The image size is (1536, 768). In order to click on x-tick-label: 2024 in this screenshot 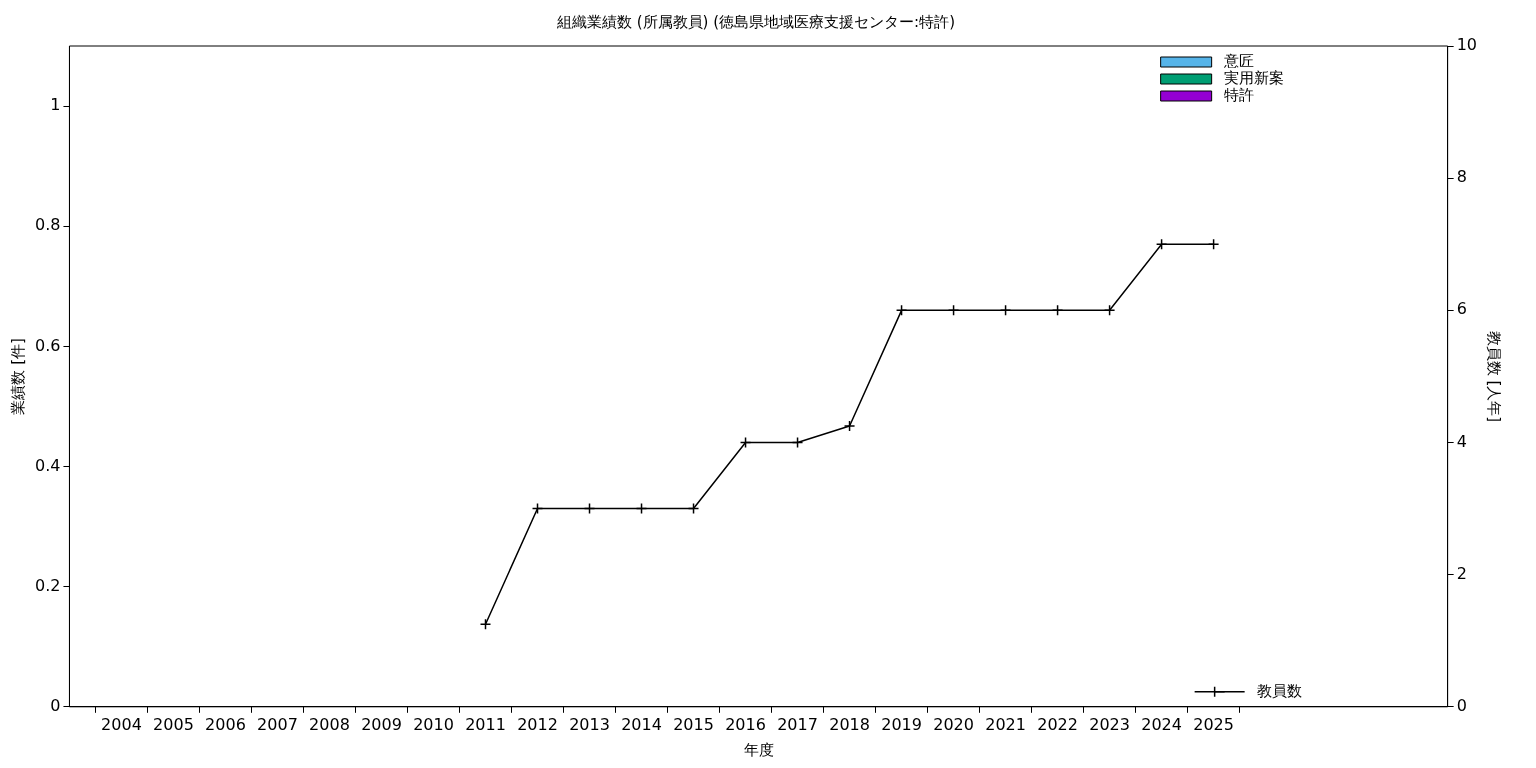, I will do `click(1161, 724)`.